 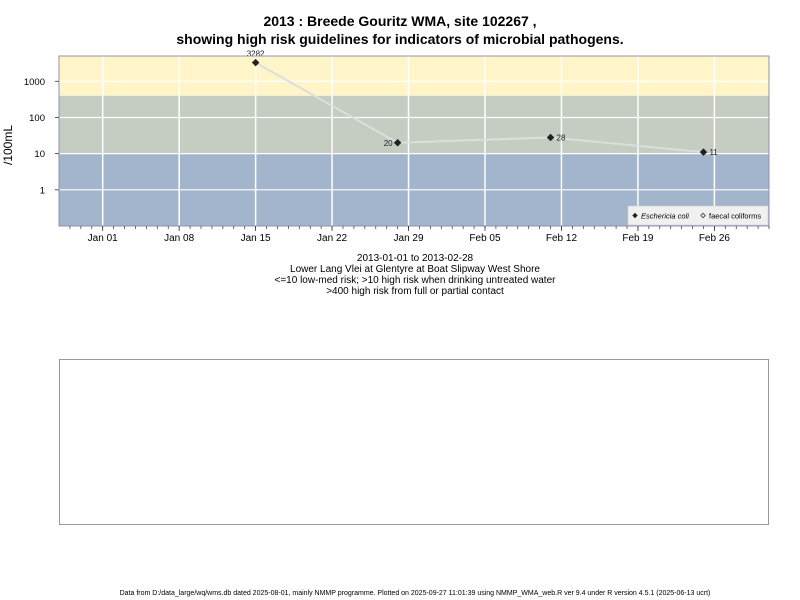 I want to click on series-points, so click(x=479, y=107).